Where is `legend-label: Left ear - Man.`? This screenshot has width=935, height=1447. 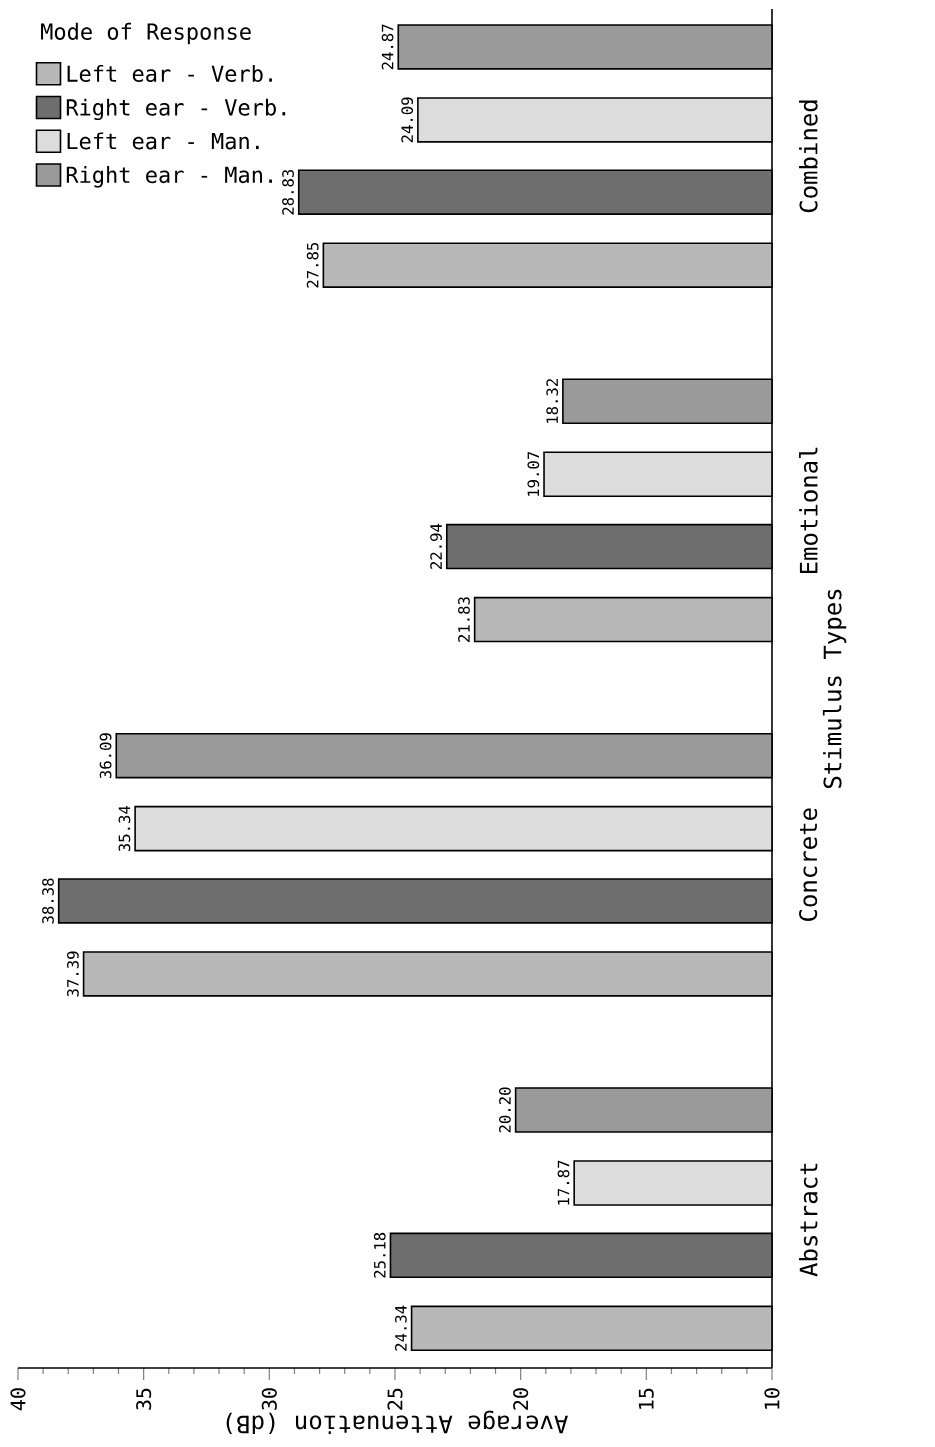 legend-label: Left ear - Man. is located at coordinates (163, 141).